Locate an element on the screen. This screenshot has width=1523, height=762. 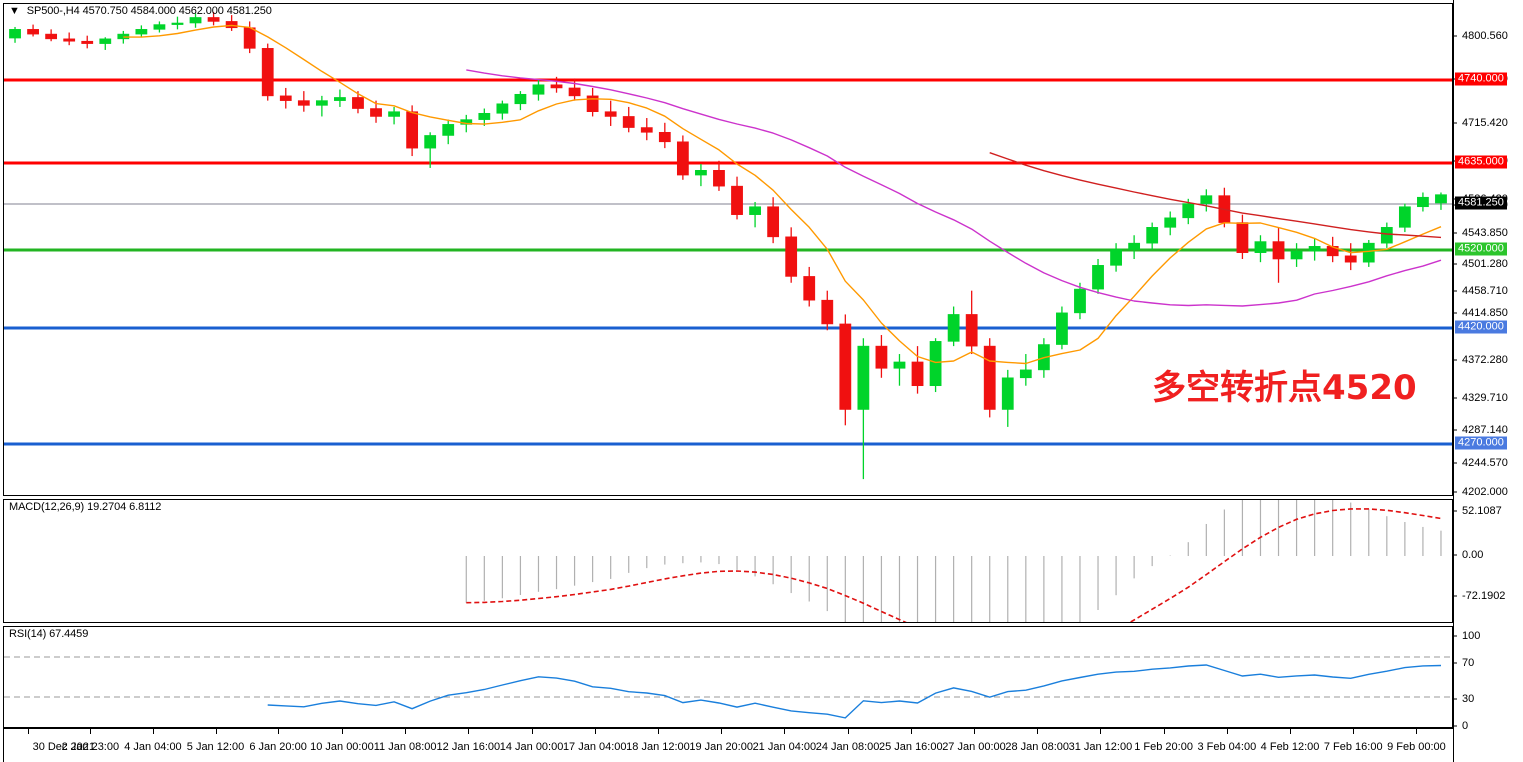
time-axis-label: 30 Dec 2021 is located at coordinates (63, 747).